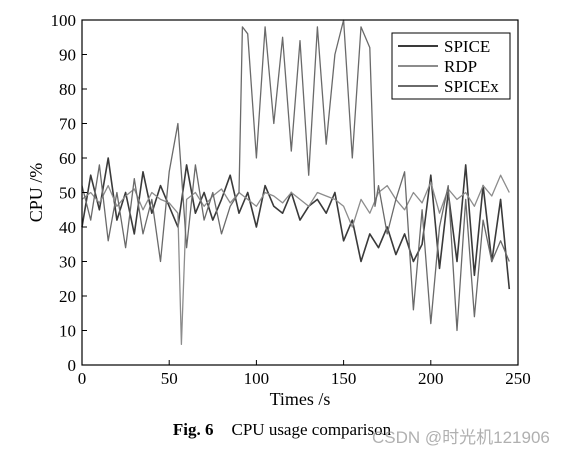 The height and width of the screenshot is (453, 564). What do you see at coordinates (344, 378) in the screenshot?
I see `x-tick-label: 150` at bounding box center [344, 378].